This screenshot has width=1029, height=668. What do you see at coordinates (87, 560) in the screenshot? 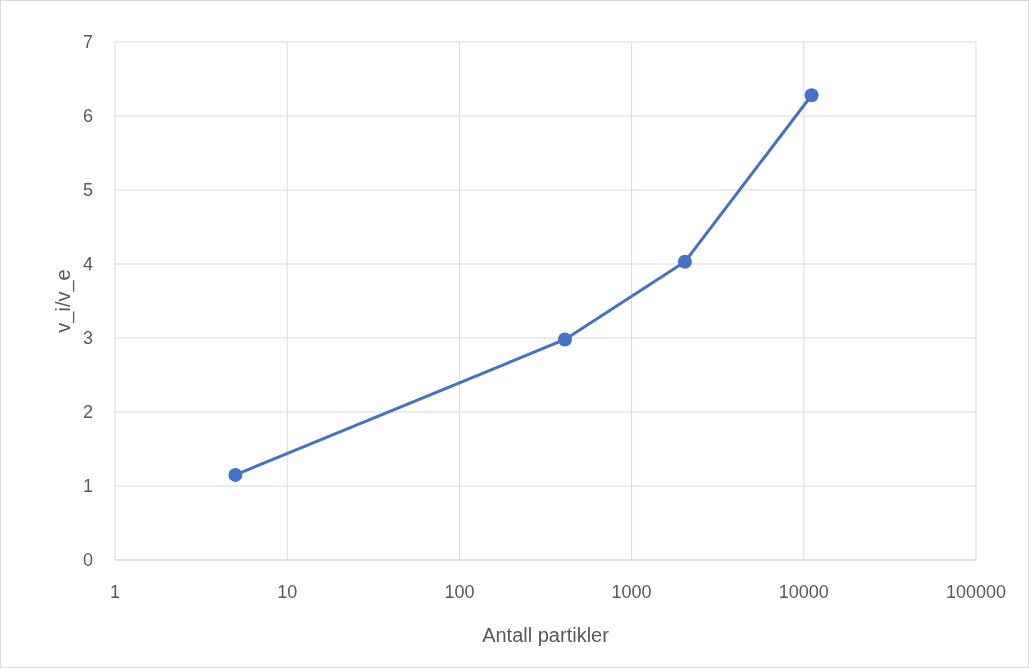
I see `y-tick-label: 0` at bounding box center [87, 560].